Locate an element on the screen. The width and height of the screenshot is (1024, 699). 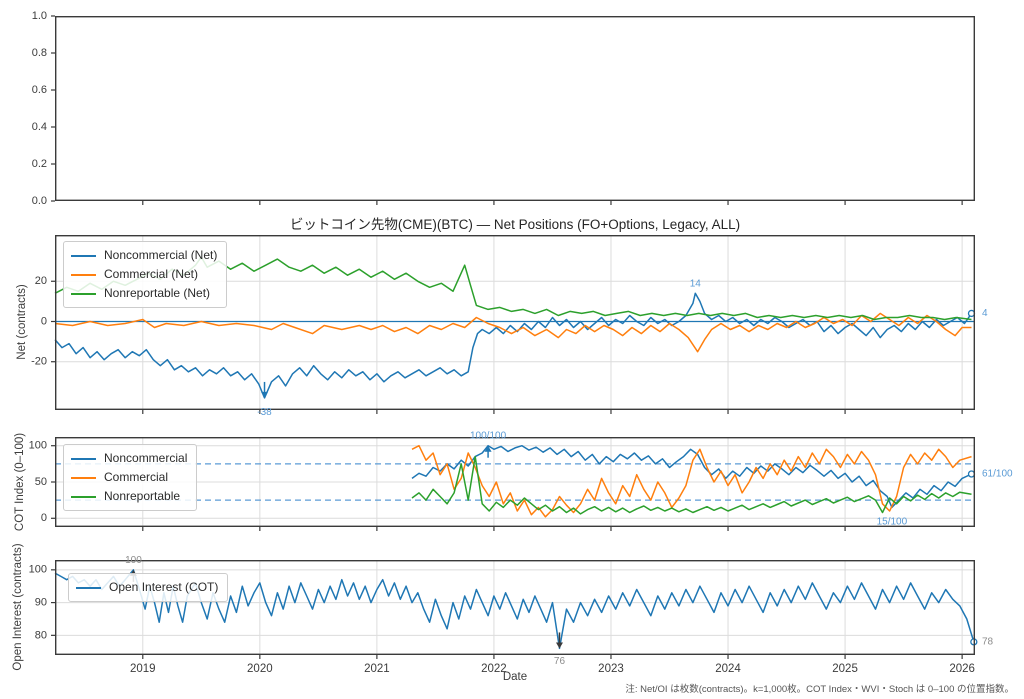
legend-label: Commercial is located at coordinates (136, 477).